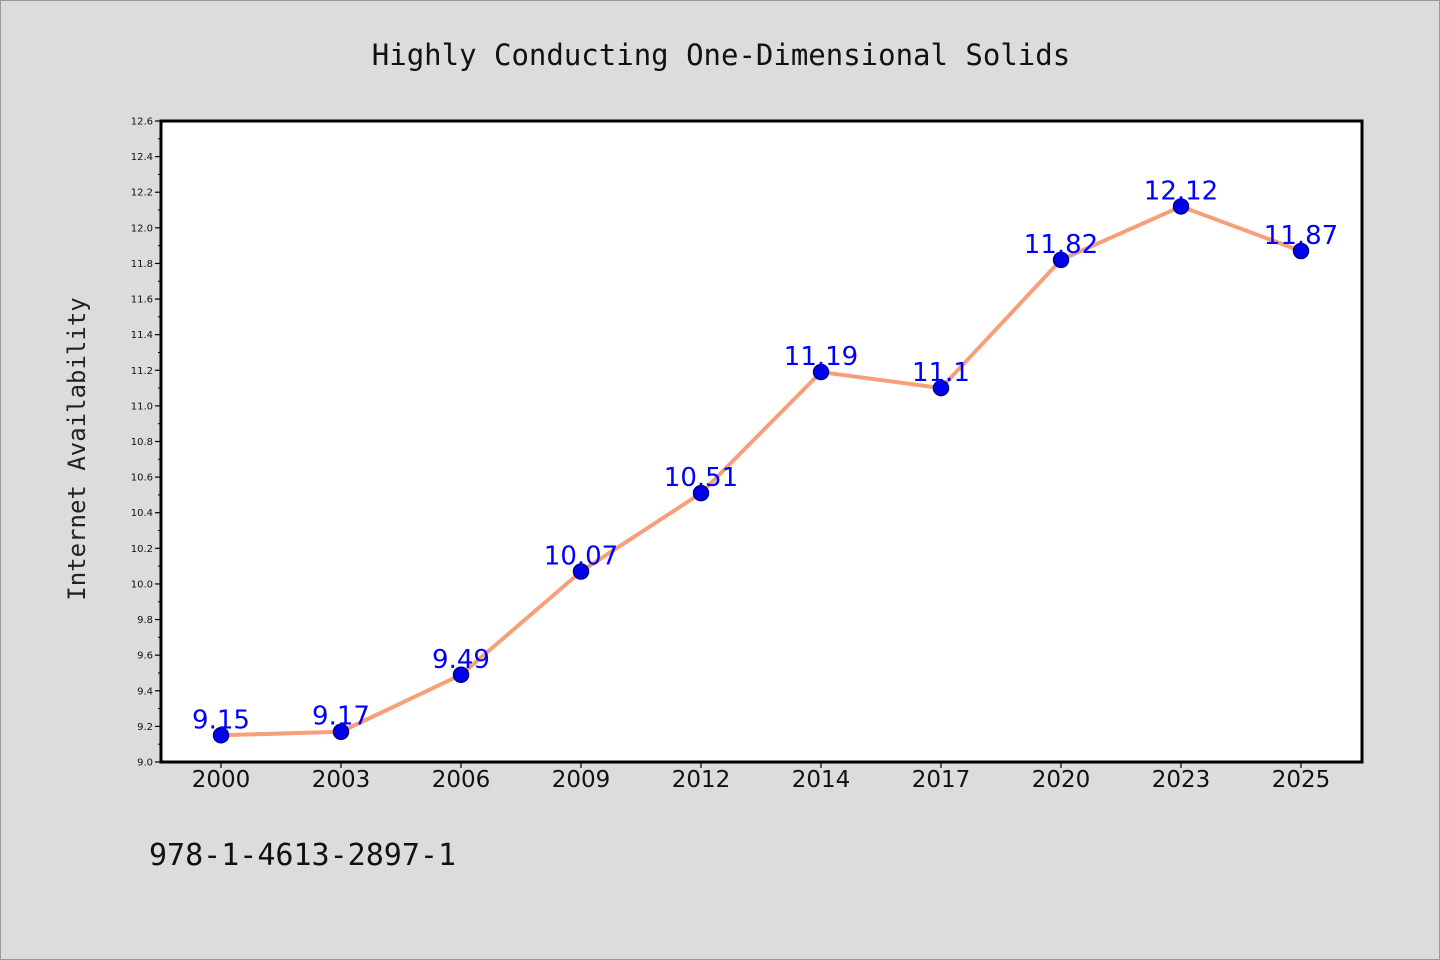  What do you see at coordinates (142, 549) in the screenshot?
I see `y-tick-label: 10.2` at bounding box center [142, 549].